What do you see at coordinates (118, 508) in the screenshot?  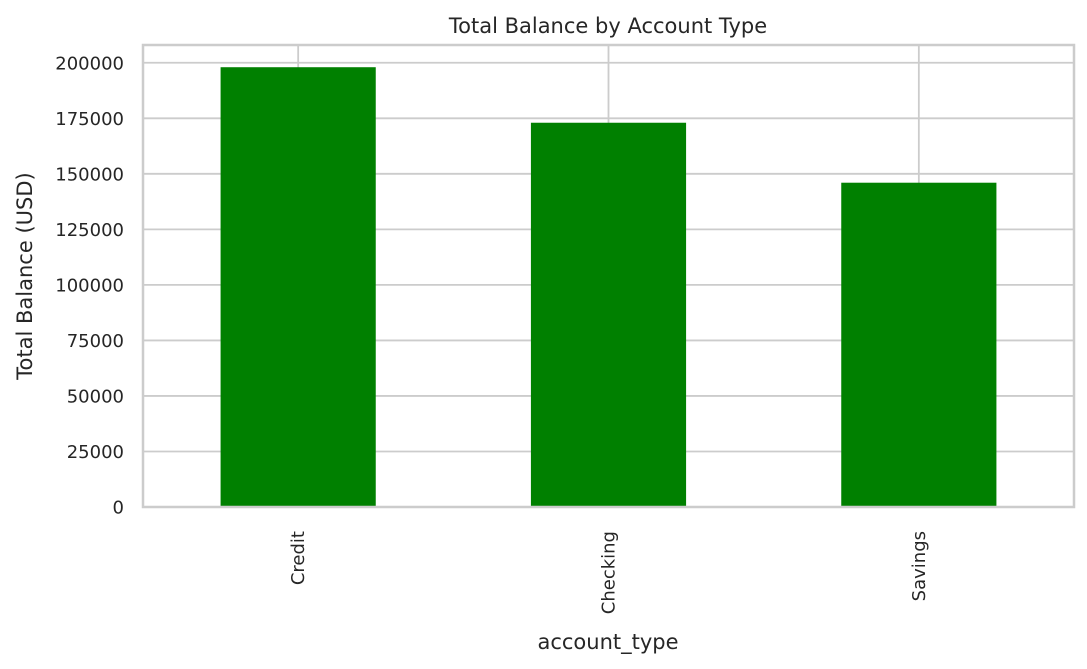 I see `y-tick-label: 0` at bounding box center [118, 508].